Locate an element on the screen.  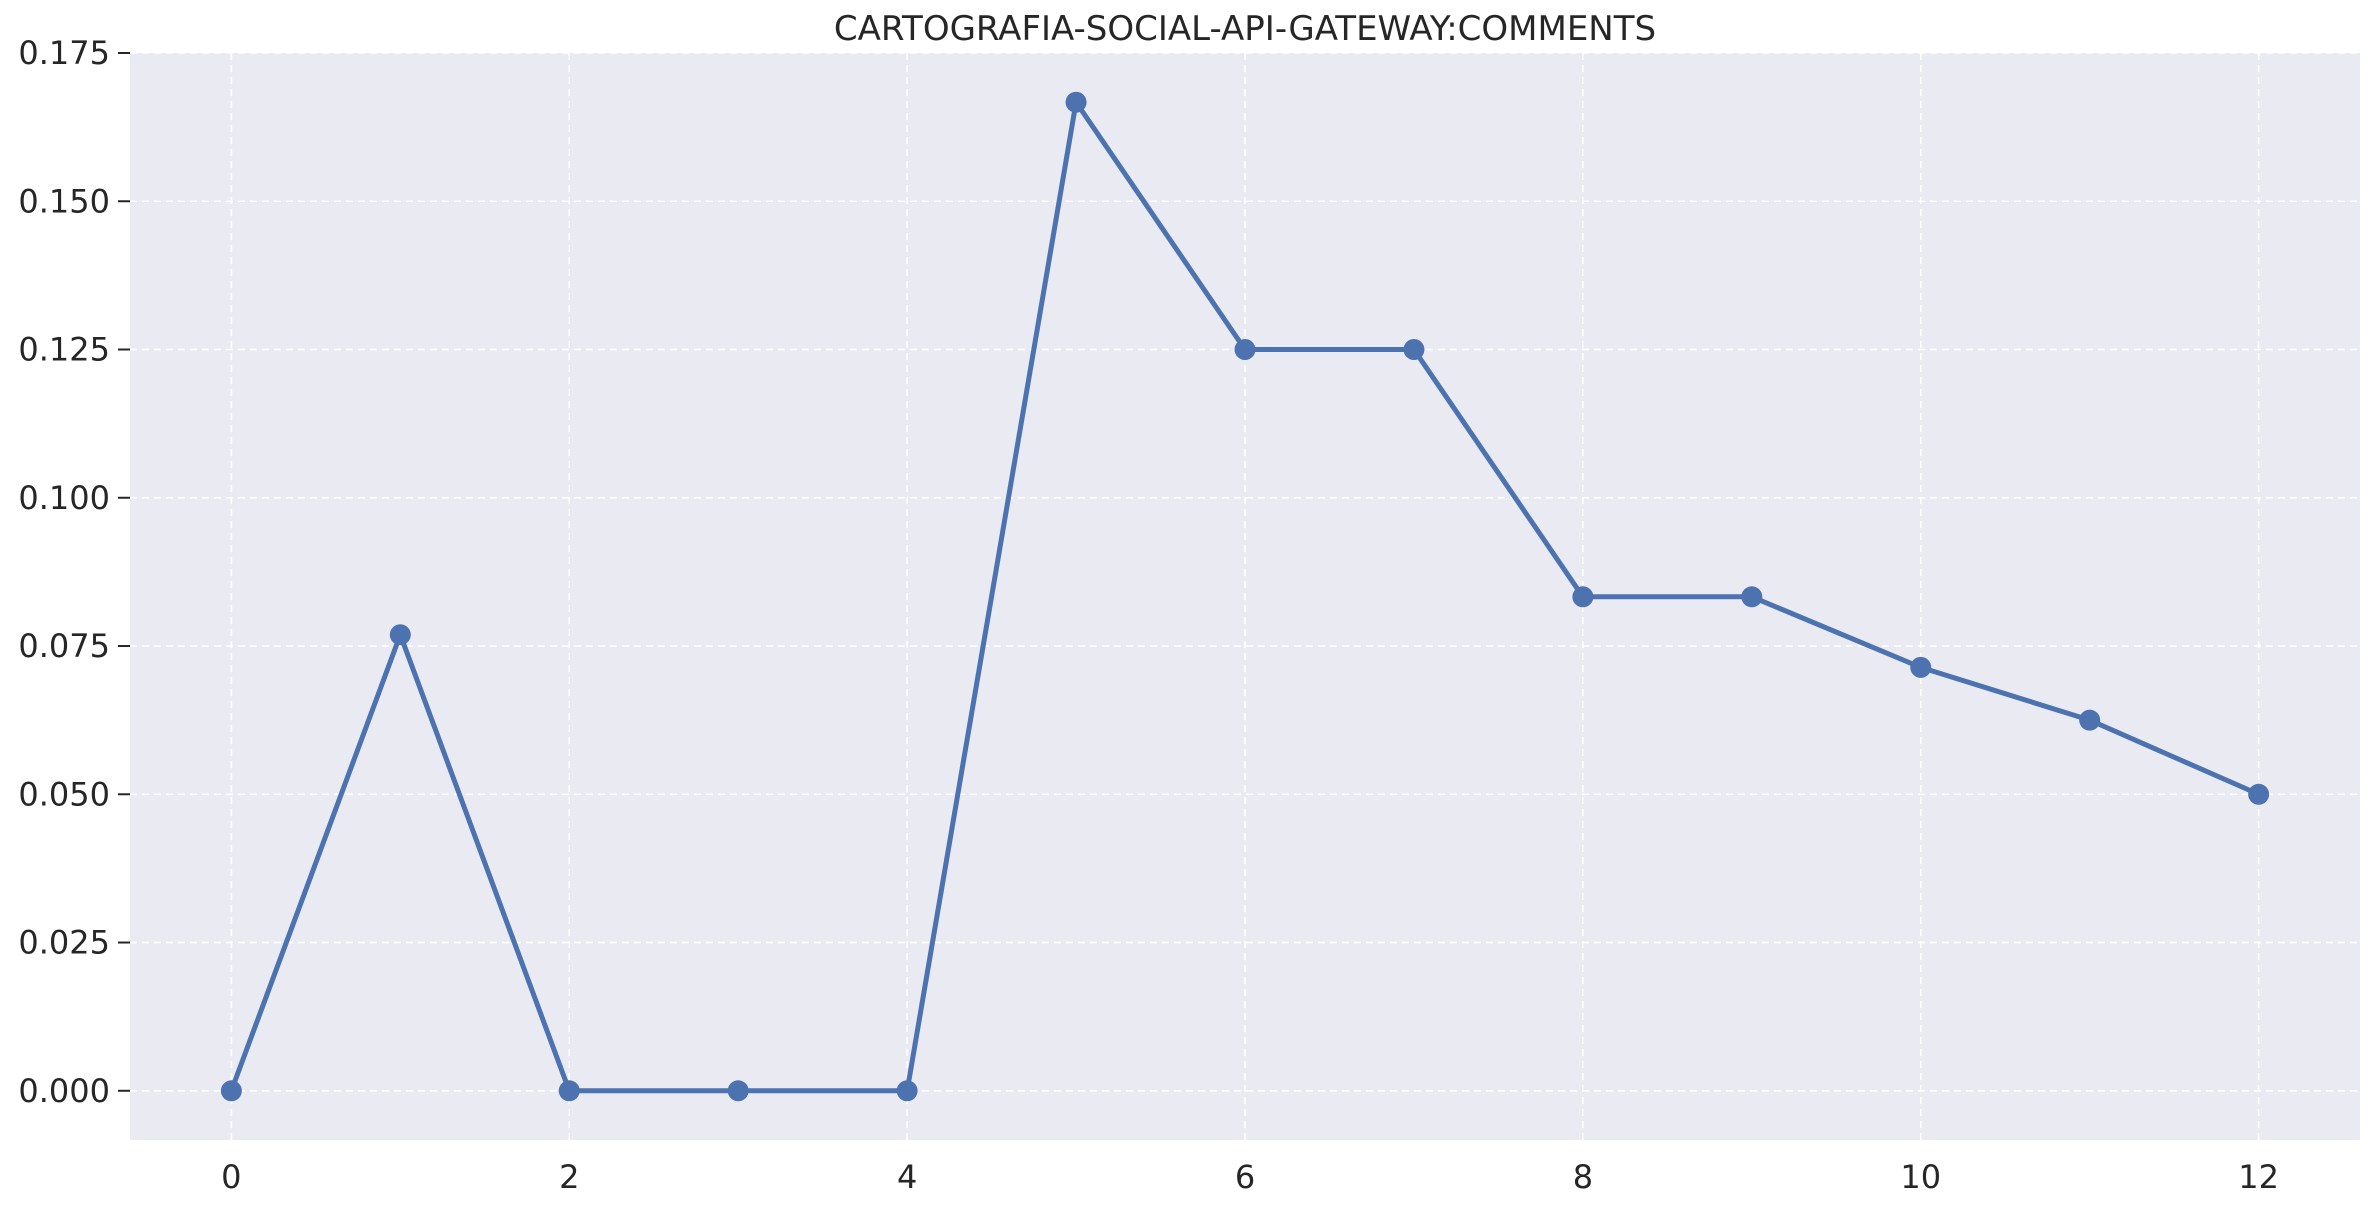
y-tick-label: 0.175 is located at coordinates (64, 53).